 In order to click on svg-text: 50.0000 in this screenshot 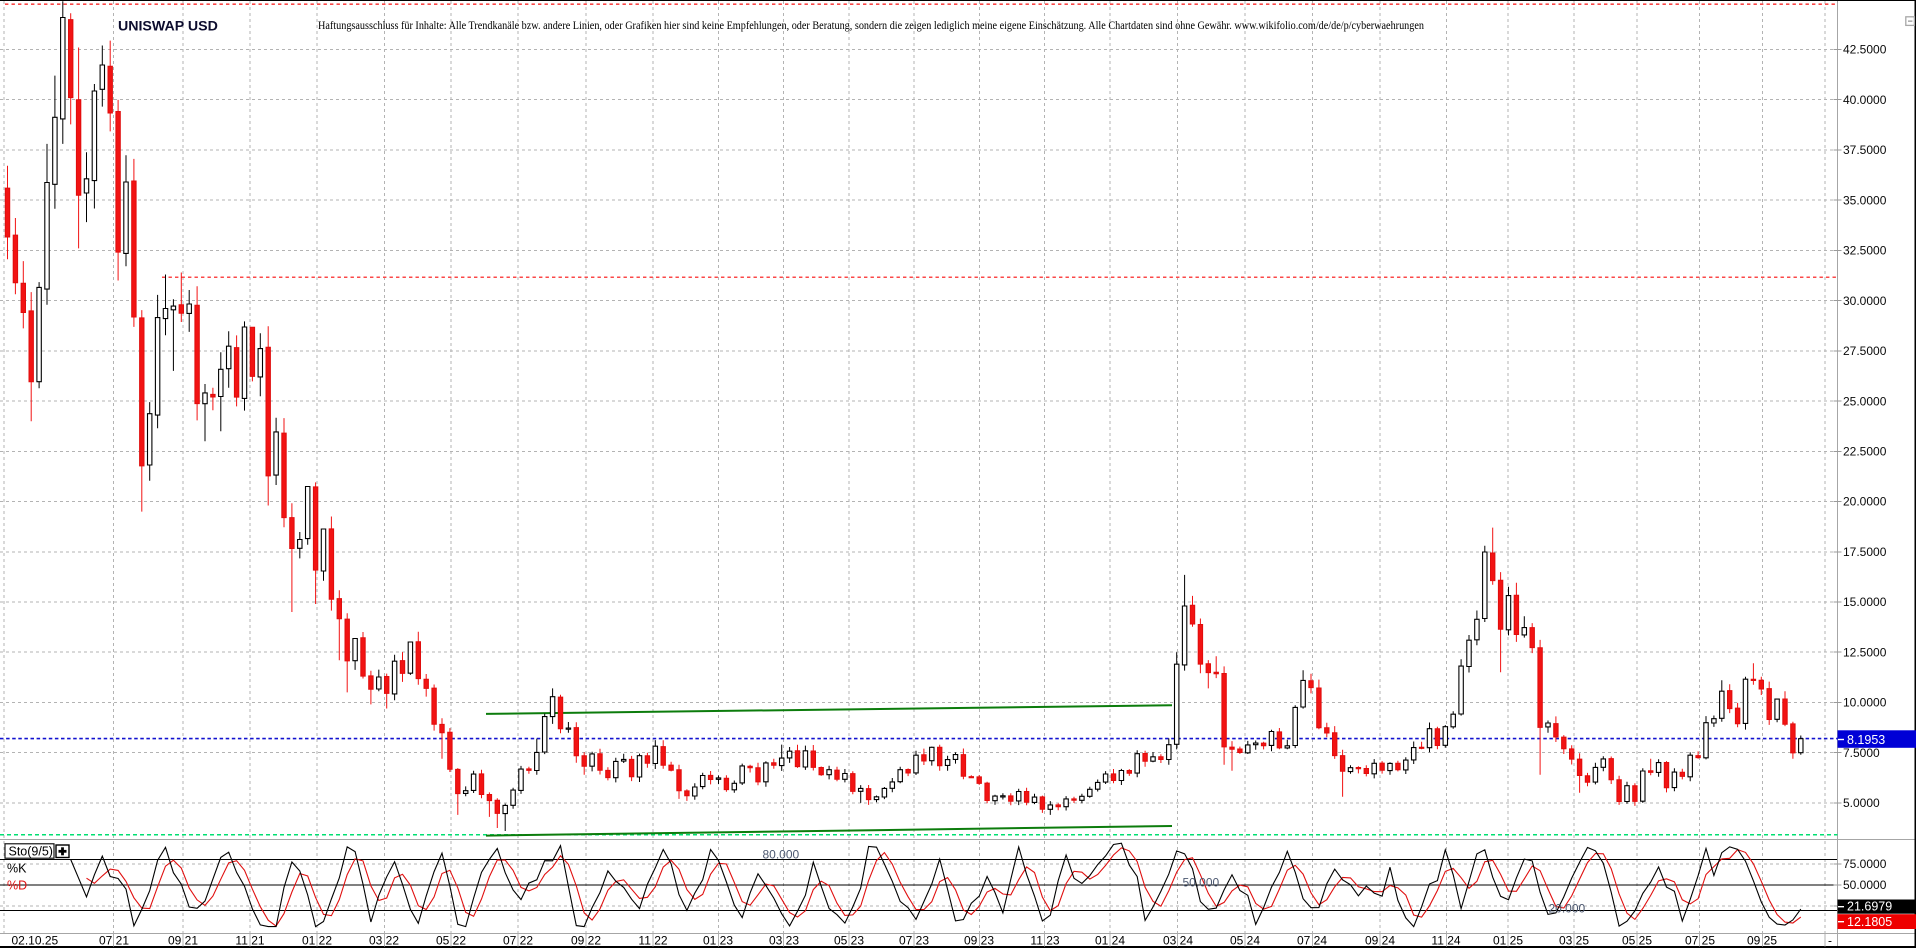, I will do `click(1865, 885)`.